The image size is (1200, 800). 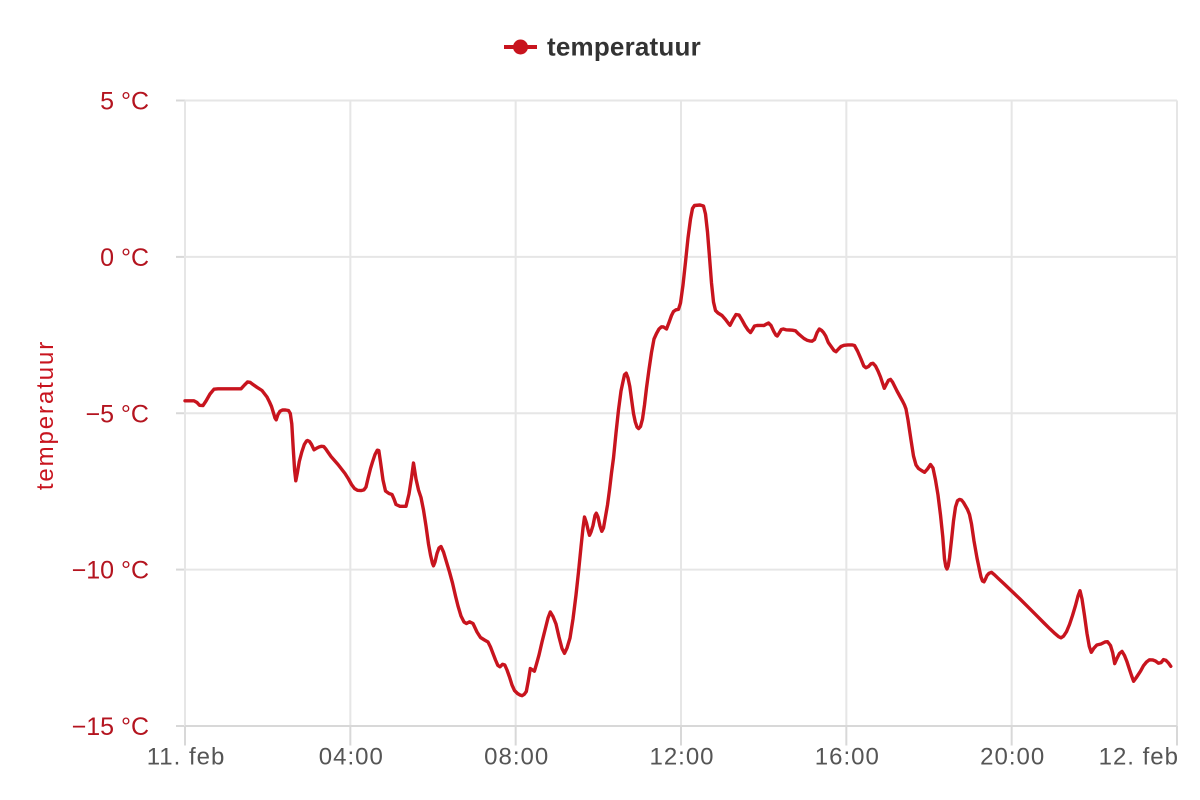 I want to click on svg-text: 16:00, so click(x=847, y=757).